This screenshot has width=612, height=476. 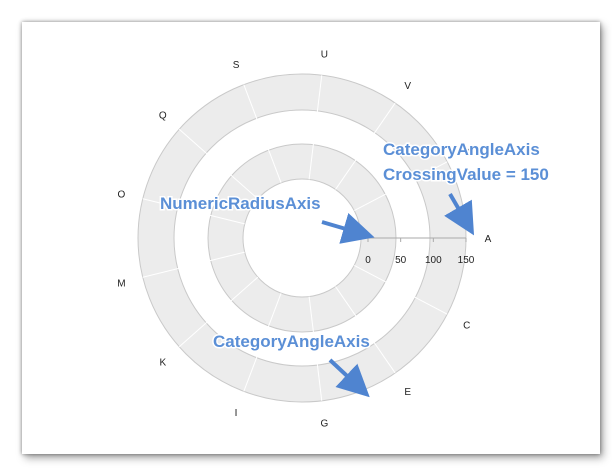 What do you see at coordinates (163, 116) in the screenshot?
I see `category-label: Q` at bounding box center [163, 116].